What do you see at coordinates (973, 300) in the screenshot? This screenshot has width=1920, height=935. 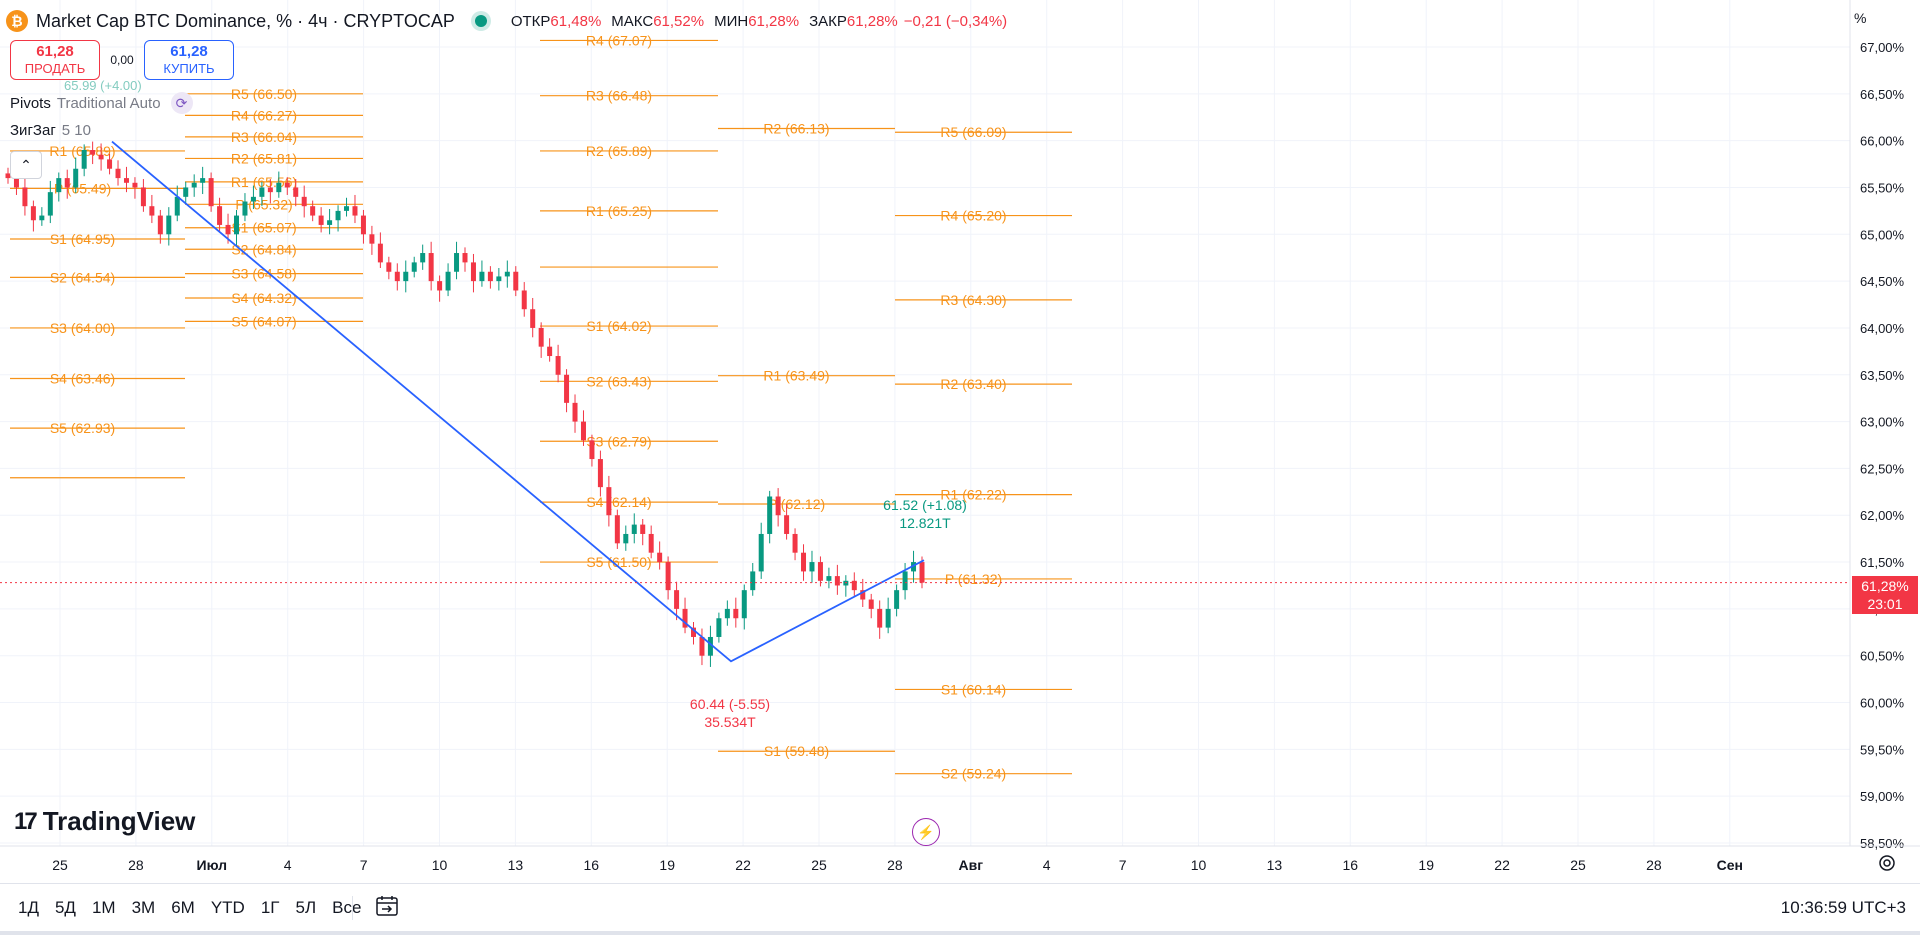 I see `pivot-level-label: R3 (64.30)` at bounding box center [973, 300].